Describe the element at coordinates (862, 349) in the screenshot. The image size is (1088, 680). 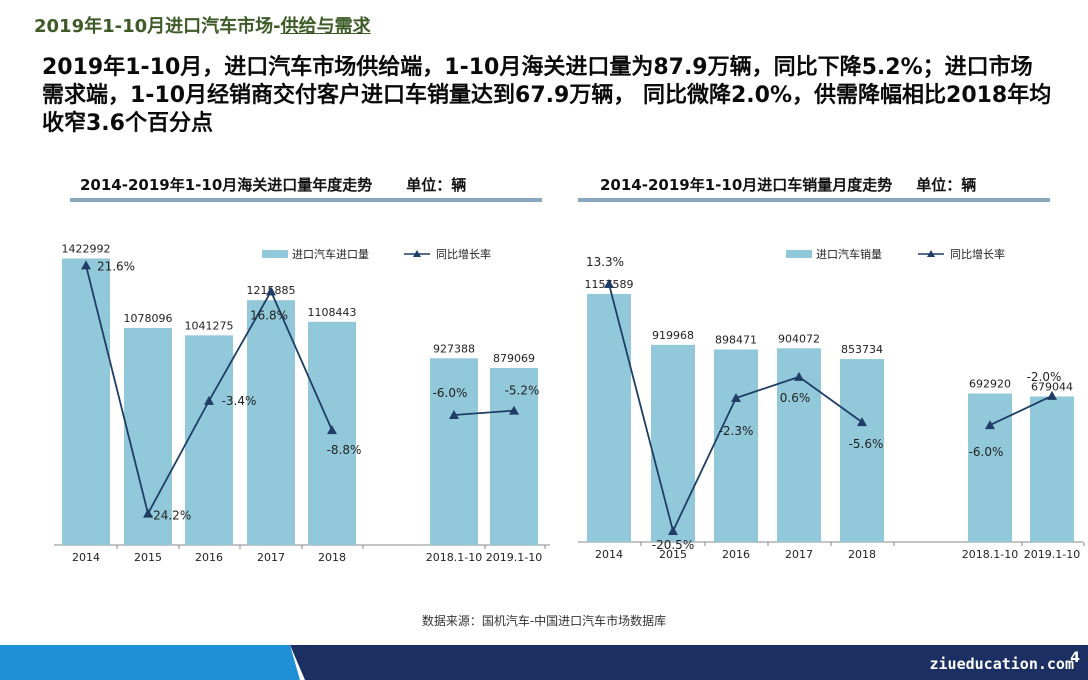
I see `bar-label-2018: 853734` at that location.